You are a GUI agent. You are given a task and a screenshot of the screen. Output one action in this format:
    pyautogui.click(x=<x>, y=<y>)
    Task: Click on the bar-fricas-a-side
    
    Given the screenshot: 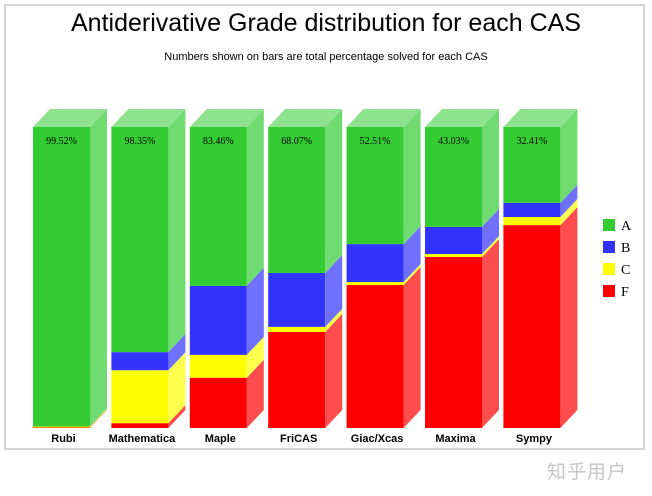 What is the action you would take?
    pyautogui.click(x=334, y=191)
    